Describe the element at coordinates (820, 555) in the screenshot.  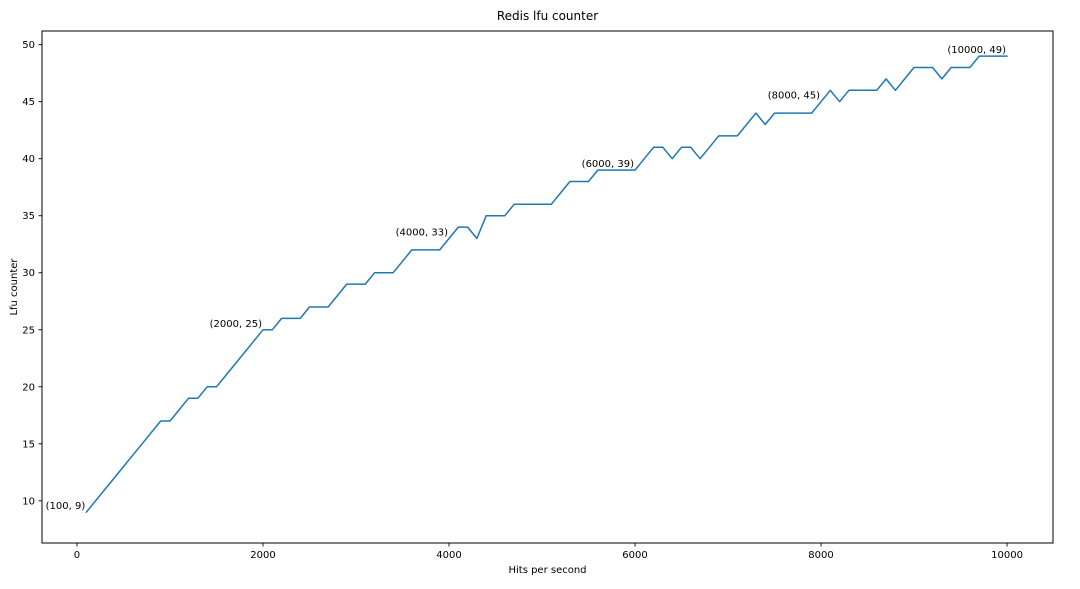
I see `x-tick-label: 8000` at that location.